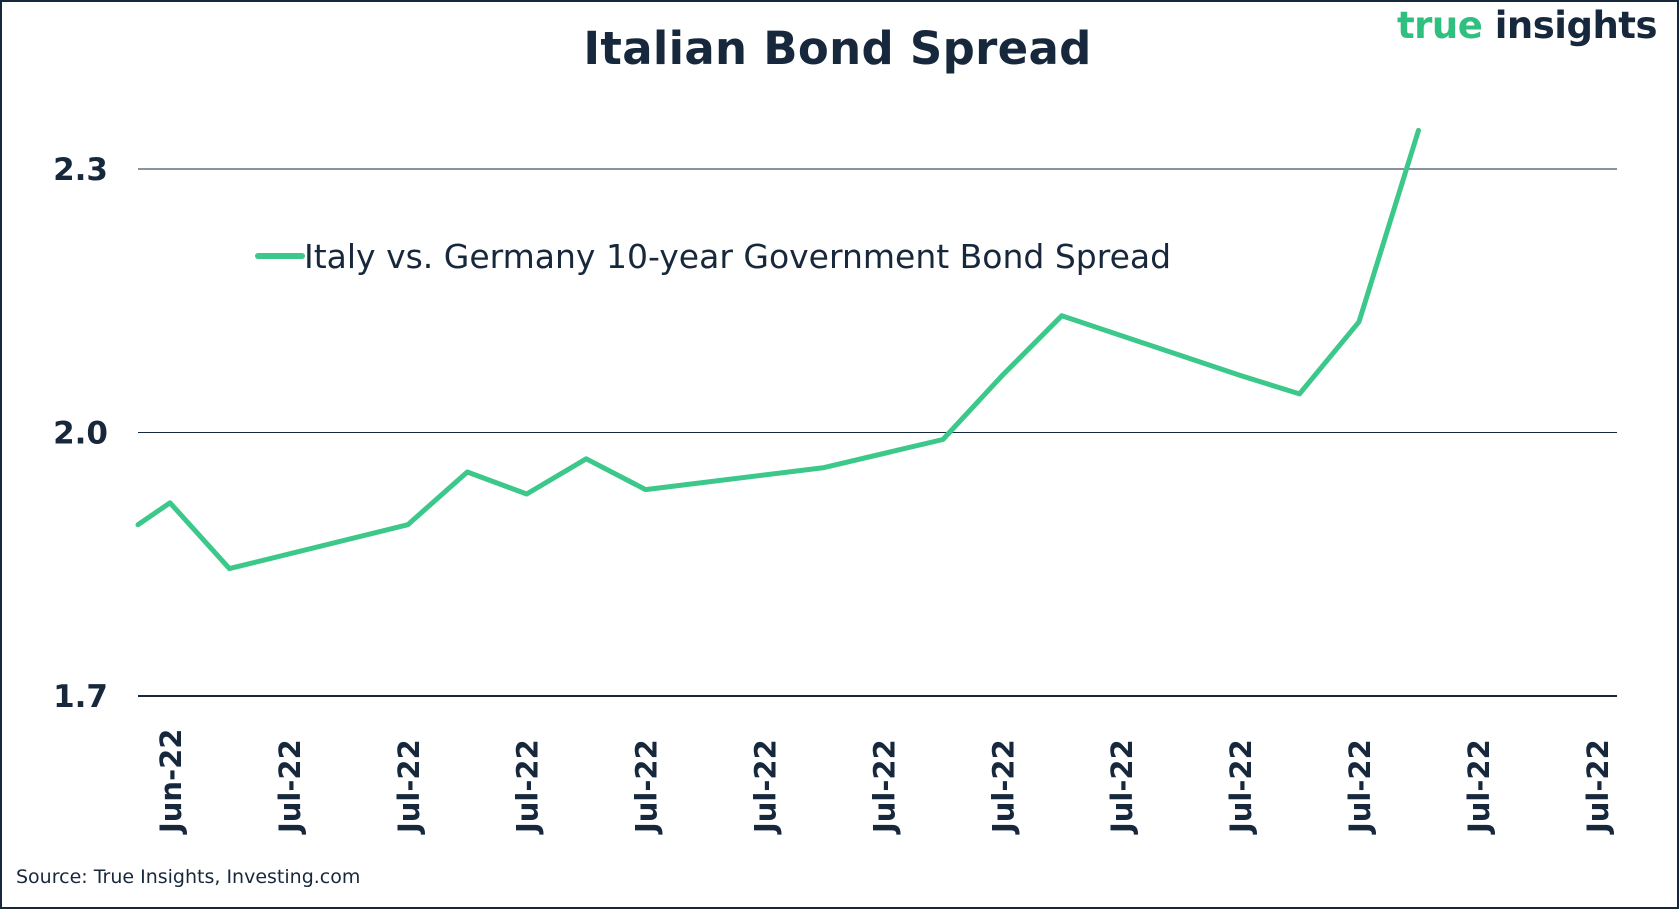 This screenshot has width=1679, height=909. Describe the element at coordinates (80, 434) in the screenshot. I see `y-tick-label: 2.0` at that location.